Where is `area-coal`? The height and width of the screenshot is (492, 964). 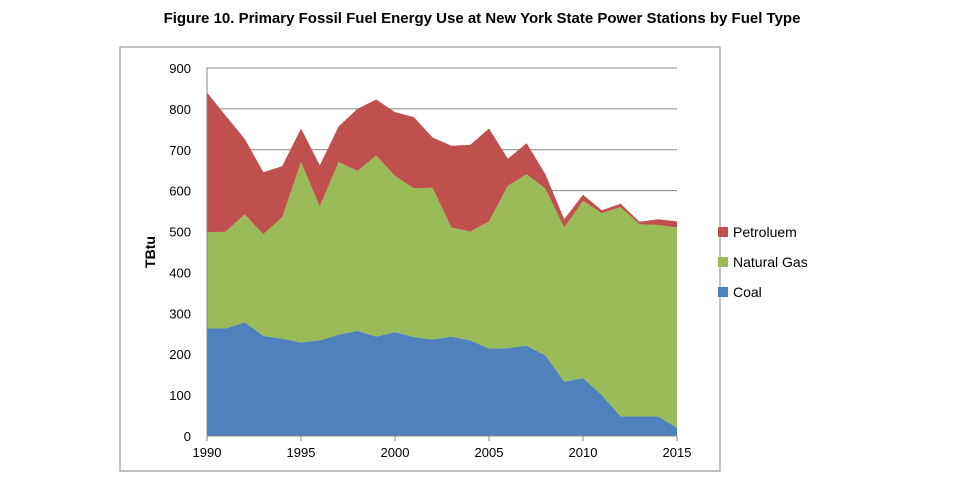
area-coal is located at coordinates (442, 379).